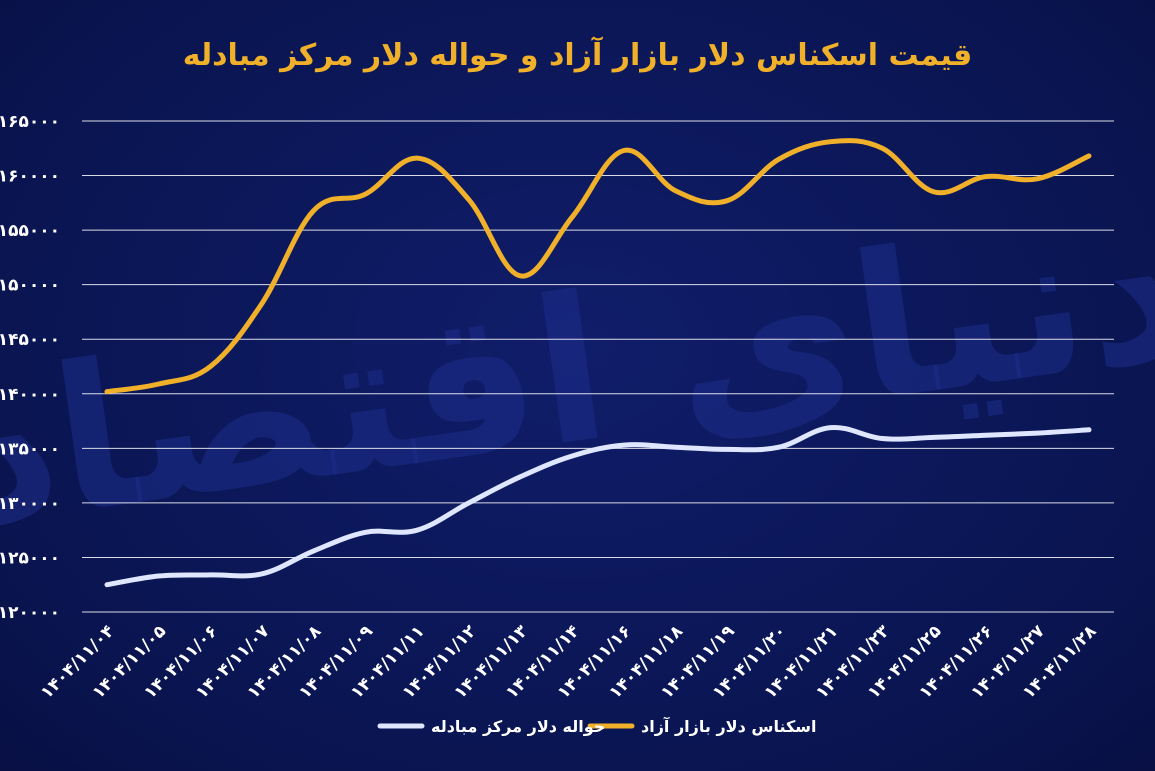  Describe the element at coordinates (30, 504) in the screenshot. I see `y-tick-label: ۱۳۰۰۰۰` at that location.